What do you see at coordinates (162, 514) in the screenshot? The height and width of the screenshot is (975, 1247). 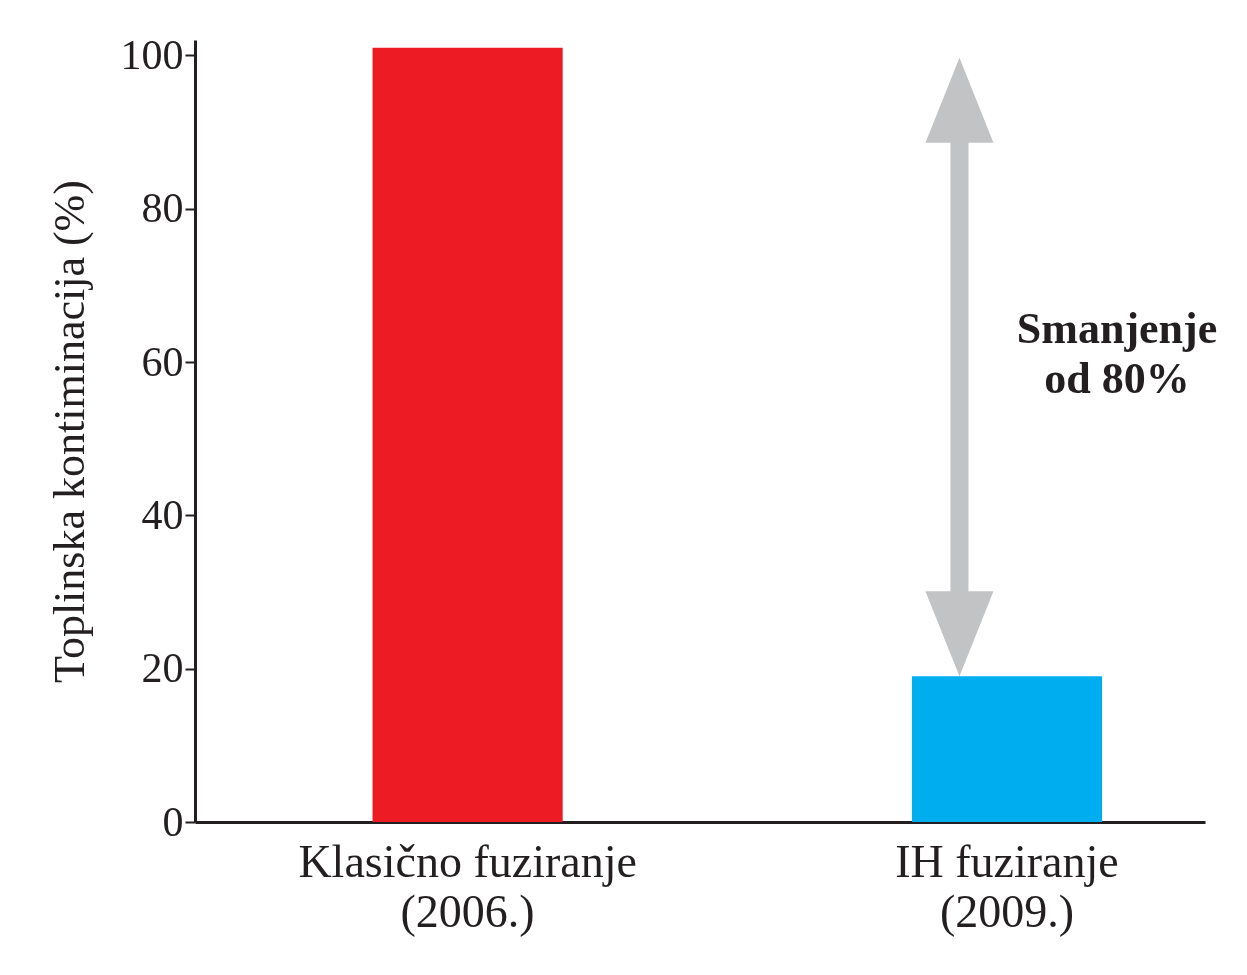 I see `y-tick-label: 40` at bounding box center [162, 514].